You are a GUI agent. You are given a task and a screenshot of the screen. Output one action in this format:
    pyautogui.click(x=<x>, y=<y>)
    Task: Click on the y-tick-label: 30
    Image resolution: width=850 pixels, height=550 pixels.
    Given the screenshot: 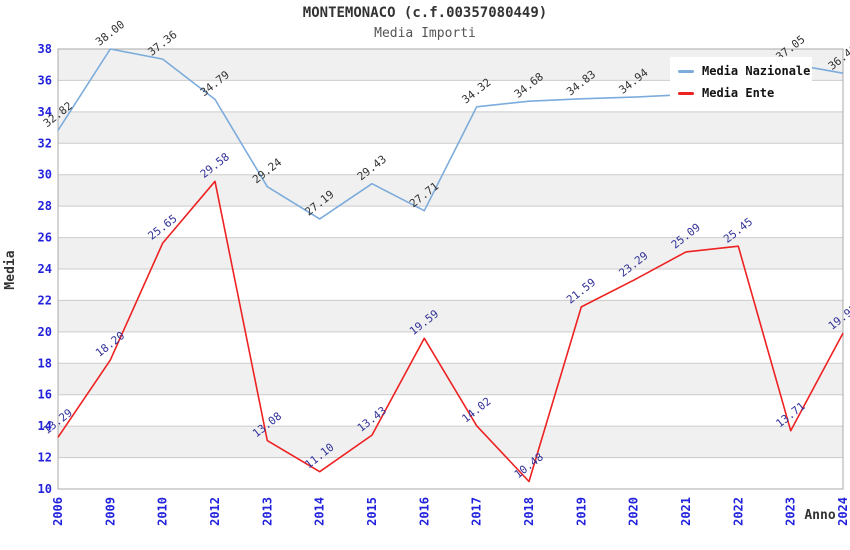 What is the action you would take?
    pyautogui.click(x=45, y=175)
    